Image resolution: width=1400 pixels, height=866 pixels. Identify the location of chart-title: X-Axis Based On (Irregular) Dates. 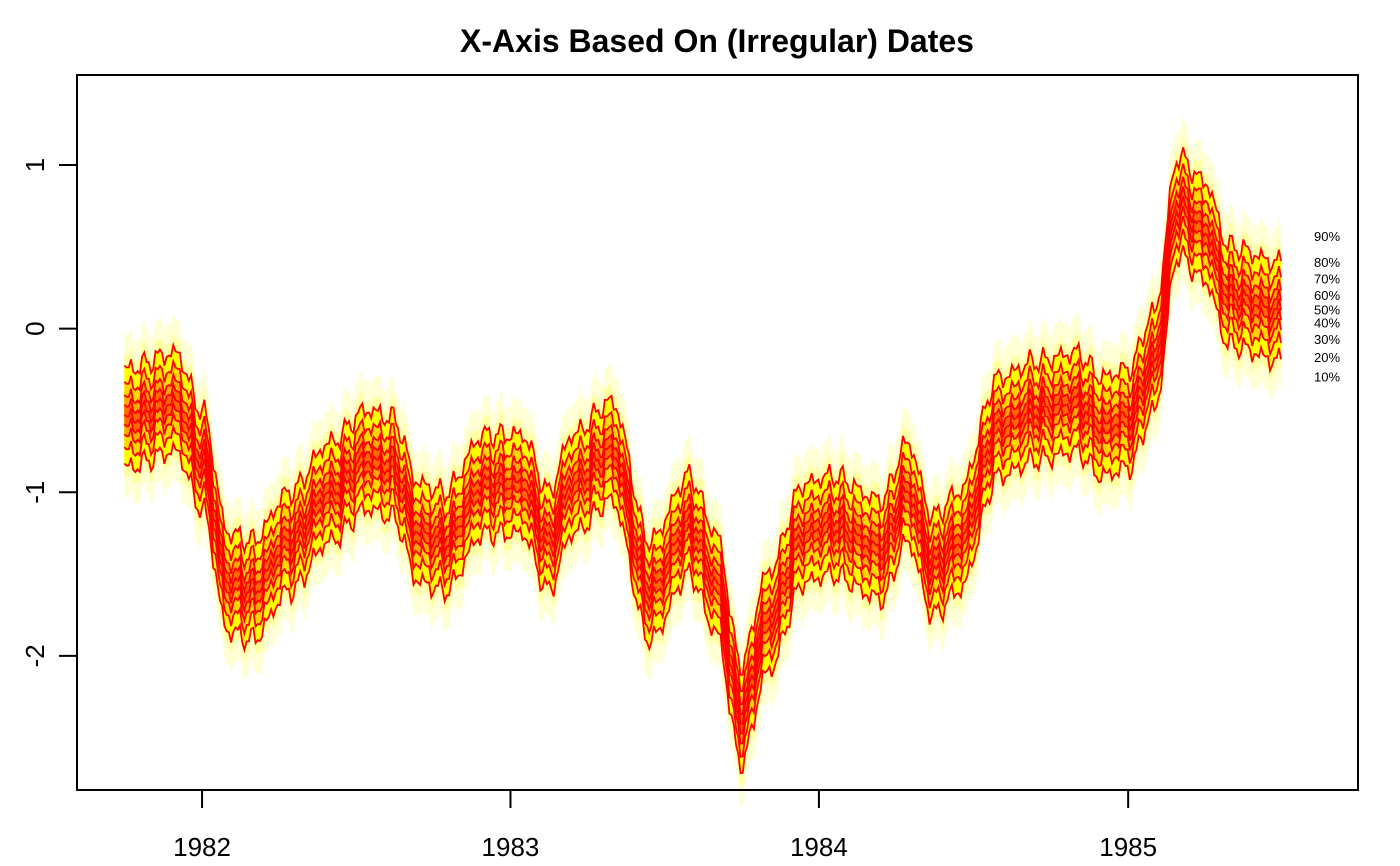
(717, 41).